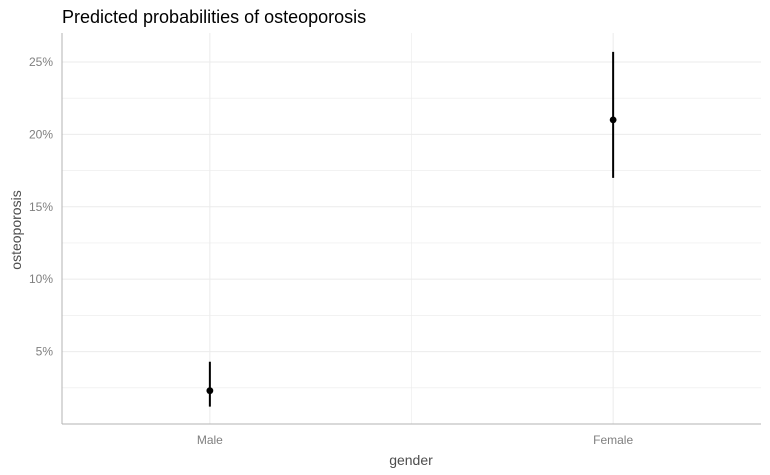 The width and height of the screenshot is (770, 475). What do you see at coordinates (411, 460) in the screenshot?
I see `x-axis-title: gender` at bounding box center [411, 460].